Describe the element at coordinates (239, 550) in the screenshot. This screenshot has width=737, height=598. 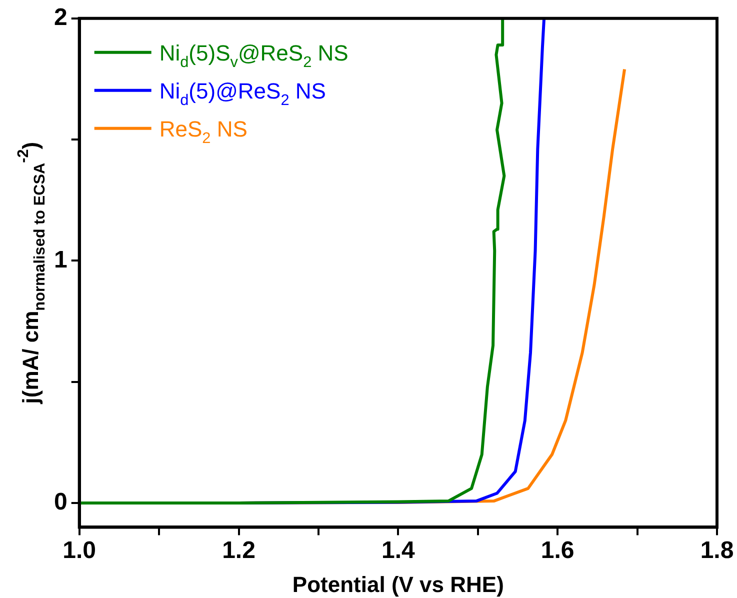
I see `x-tick-label: 1.2` at that location.